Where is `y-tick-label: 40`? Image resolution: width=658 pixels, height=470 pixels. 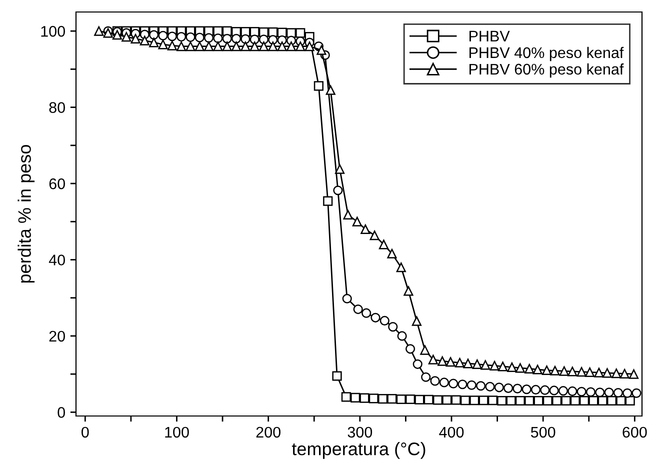 y-tick-label: 40 is located at coordinates (56, 260).